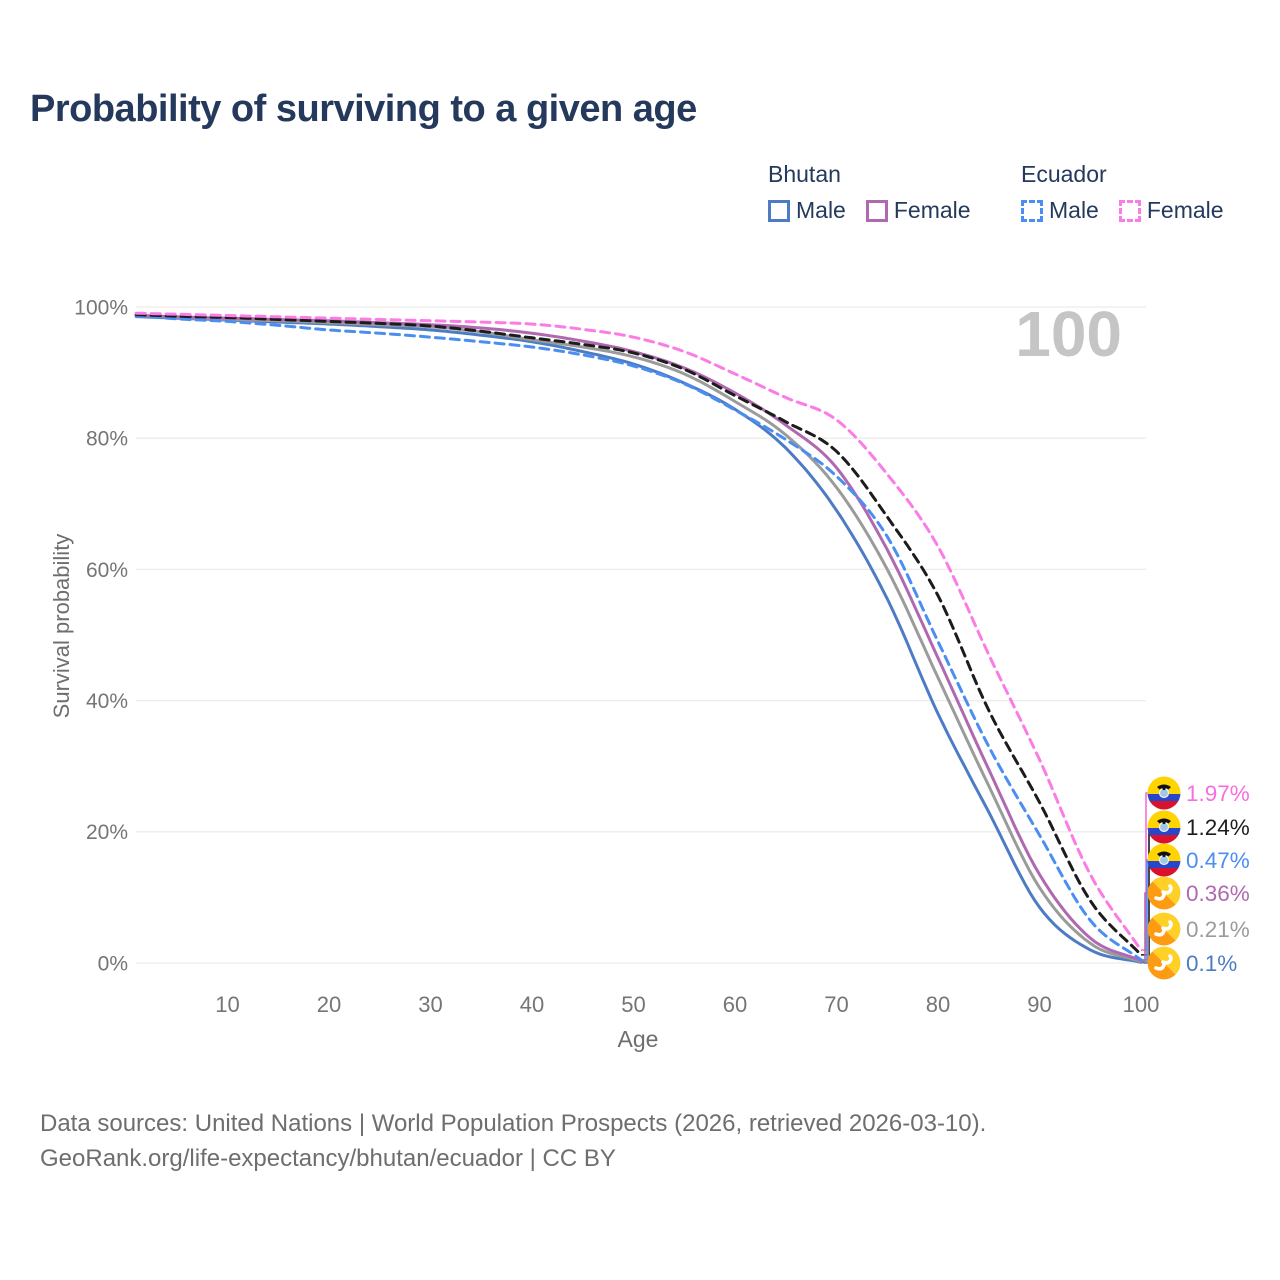 This screenshot has width=1280, height=1280. Describe the element at coordinates (107, 439) in the screenshot. I see `y-tick-label: 80%` at that location.